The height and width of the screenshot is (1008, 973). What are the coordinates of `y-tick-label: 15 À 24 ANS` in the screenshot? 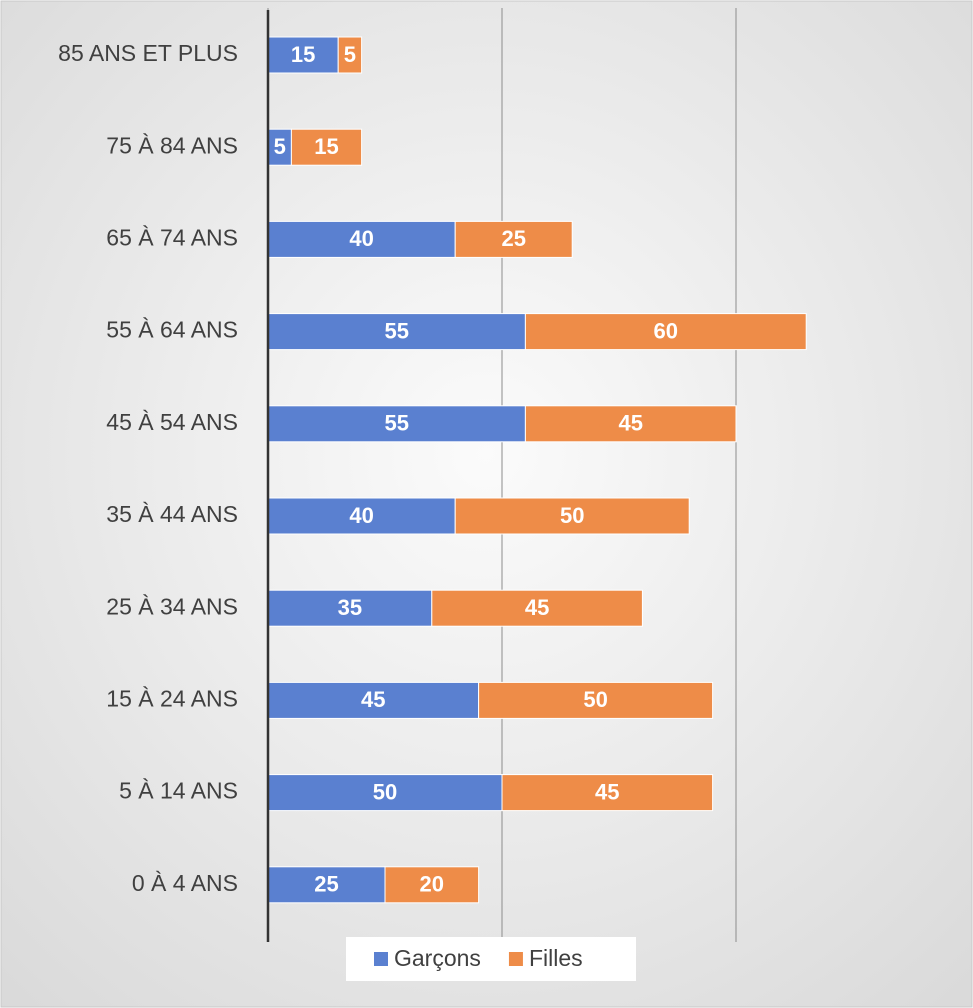 It's located at (172, 698).